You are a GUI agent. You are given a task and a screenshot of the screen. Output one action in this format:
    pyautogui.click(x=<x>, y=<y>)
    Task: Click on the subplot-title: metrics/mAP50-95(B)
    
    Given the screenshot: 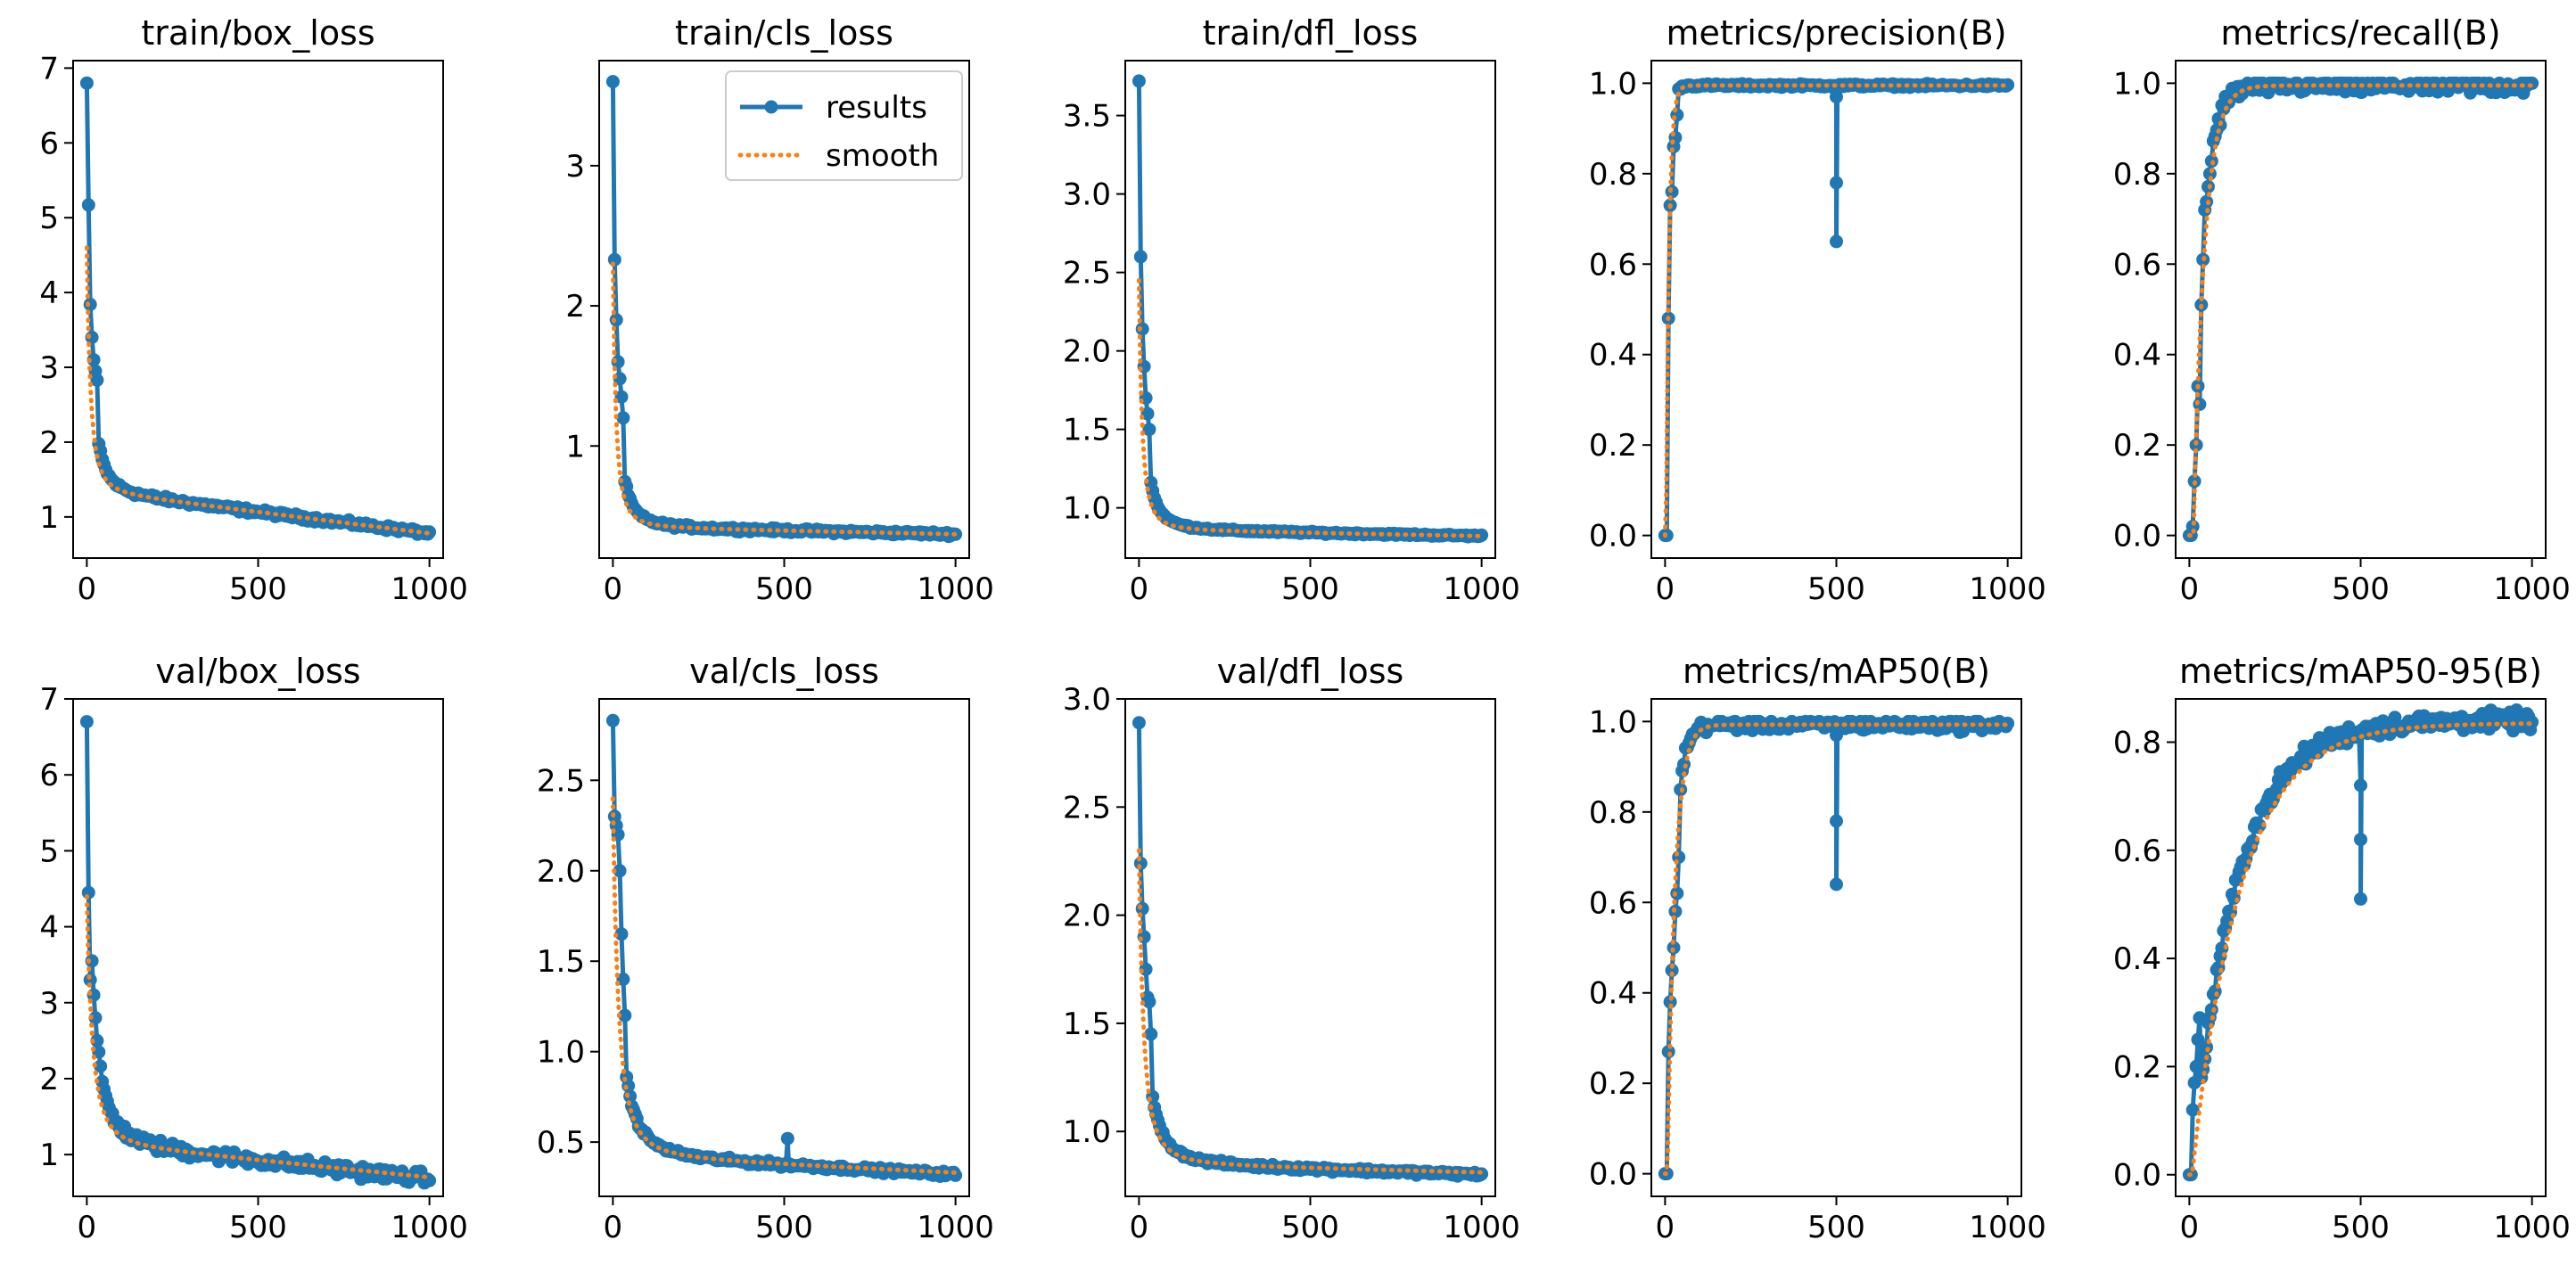 What is the action you would take?
    pyautogui.click(x=2360, y=671)
    